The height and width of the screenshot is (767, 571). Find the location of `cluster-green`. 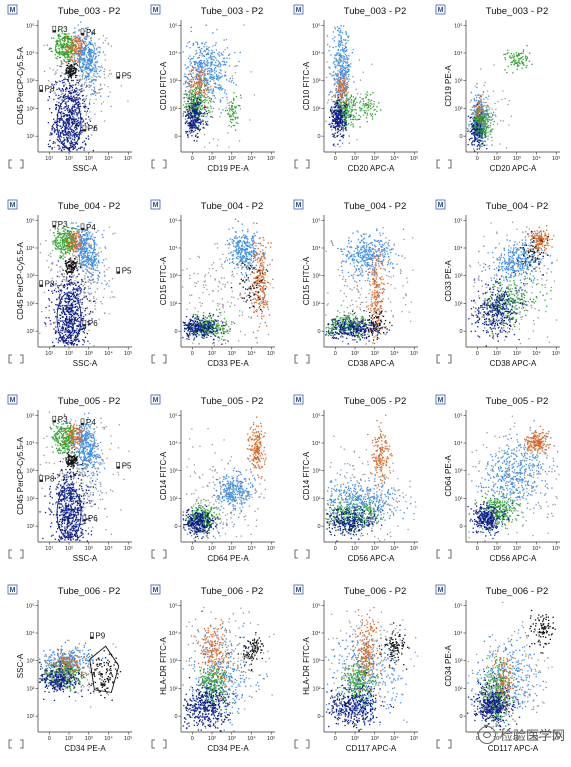

cluster-green is located at coordinates (518, 59).